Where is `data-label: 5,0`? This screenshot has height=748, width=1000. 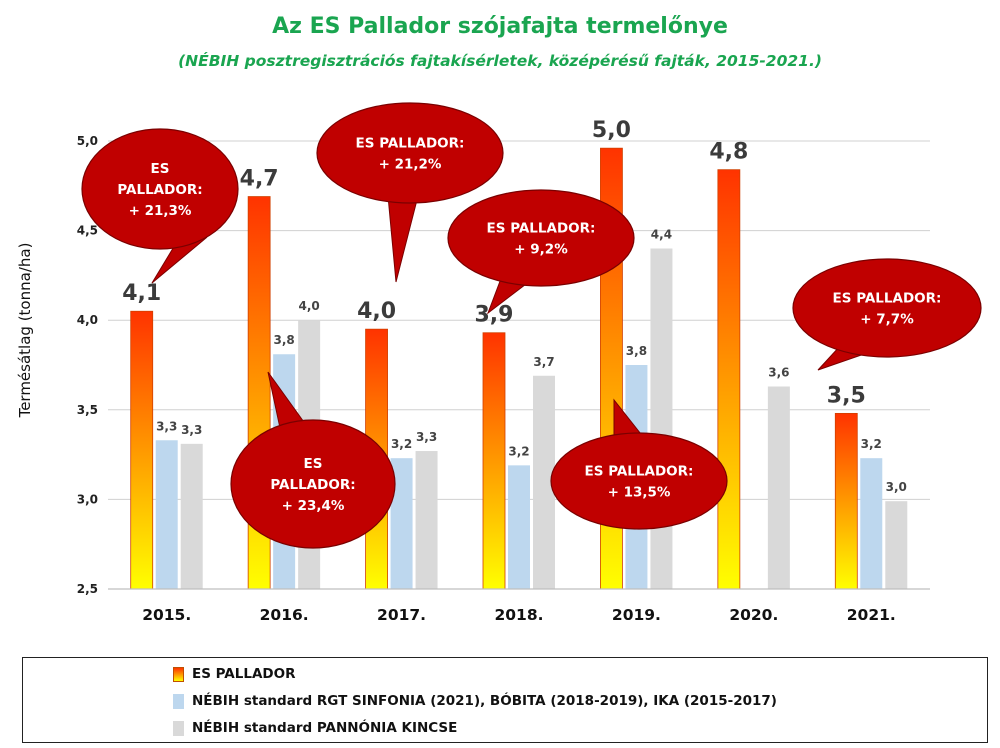 data-label: 5,0 is located at coordinates (611, 130).